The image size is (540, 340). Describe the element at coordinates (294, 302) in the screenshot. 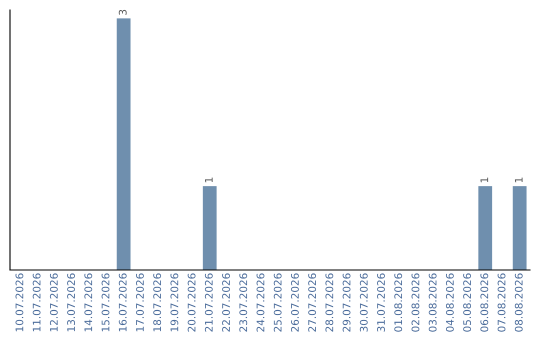

I see `x-tick-label: 26.07.2026` at that location.